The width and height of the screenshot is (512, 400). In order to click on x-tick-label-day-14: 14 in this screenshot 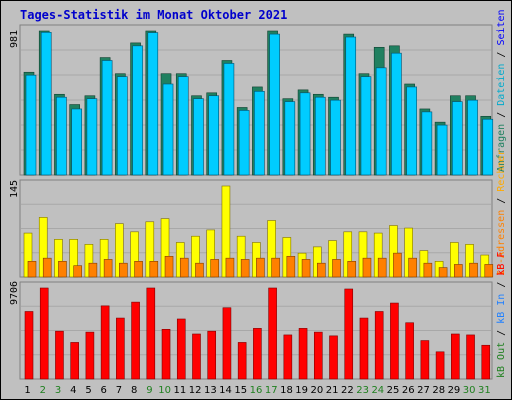, I will do `click(225, 390)`.